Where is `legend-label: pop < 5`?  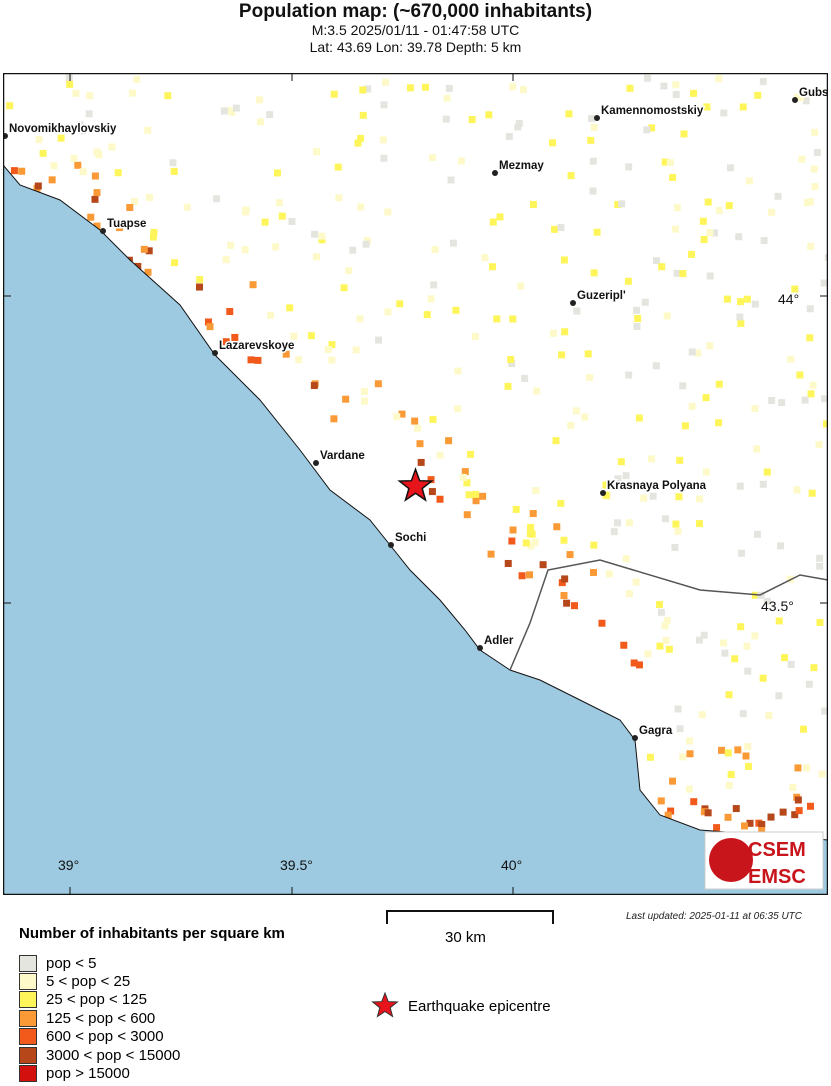
legend-label: pop < 5 is located at coordinates (71, 963).